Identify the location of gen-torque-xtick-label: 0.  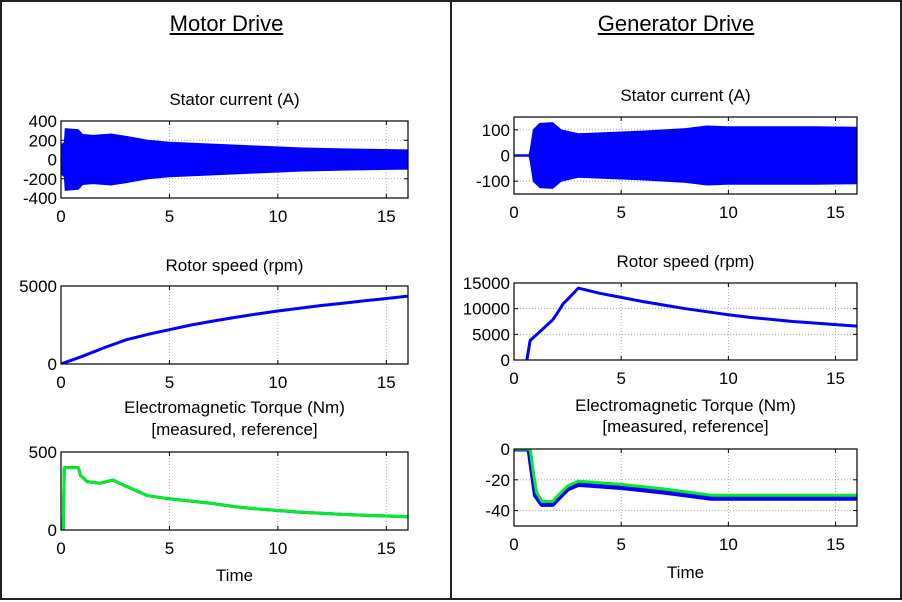
(513, 544).